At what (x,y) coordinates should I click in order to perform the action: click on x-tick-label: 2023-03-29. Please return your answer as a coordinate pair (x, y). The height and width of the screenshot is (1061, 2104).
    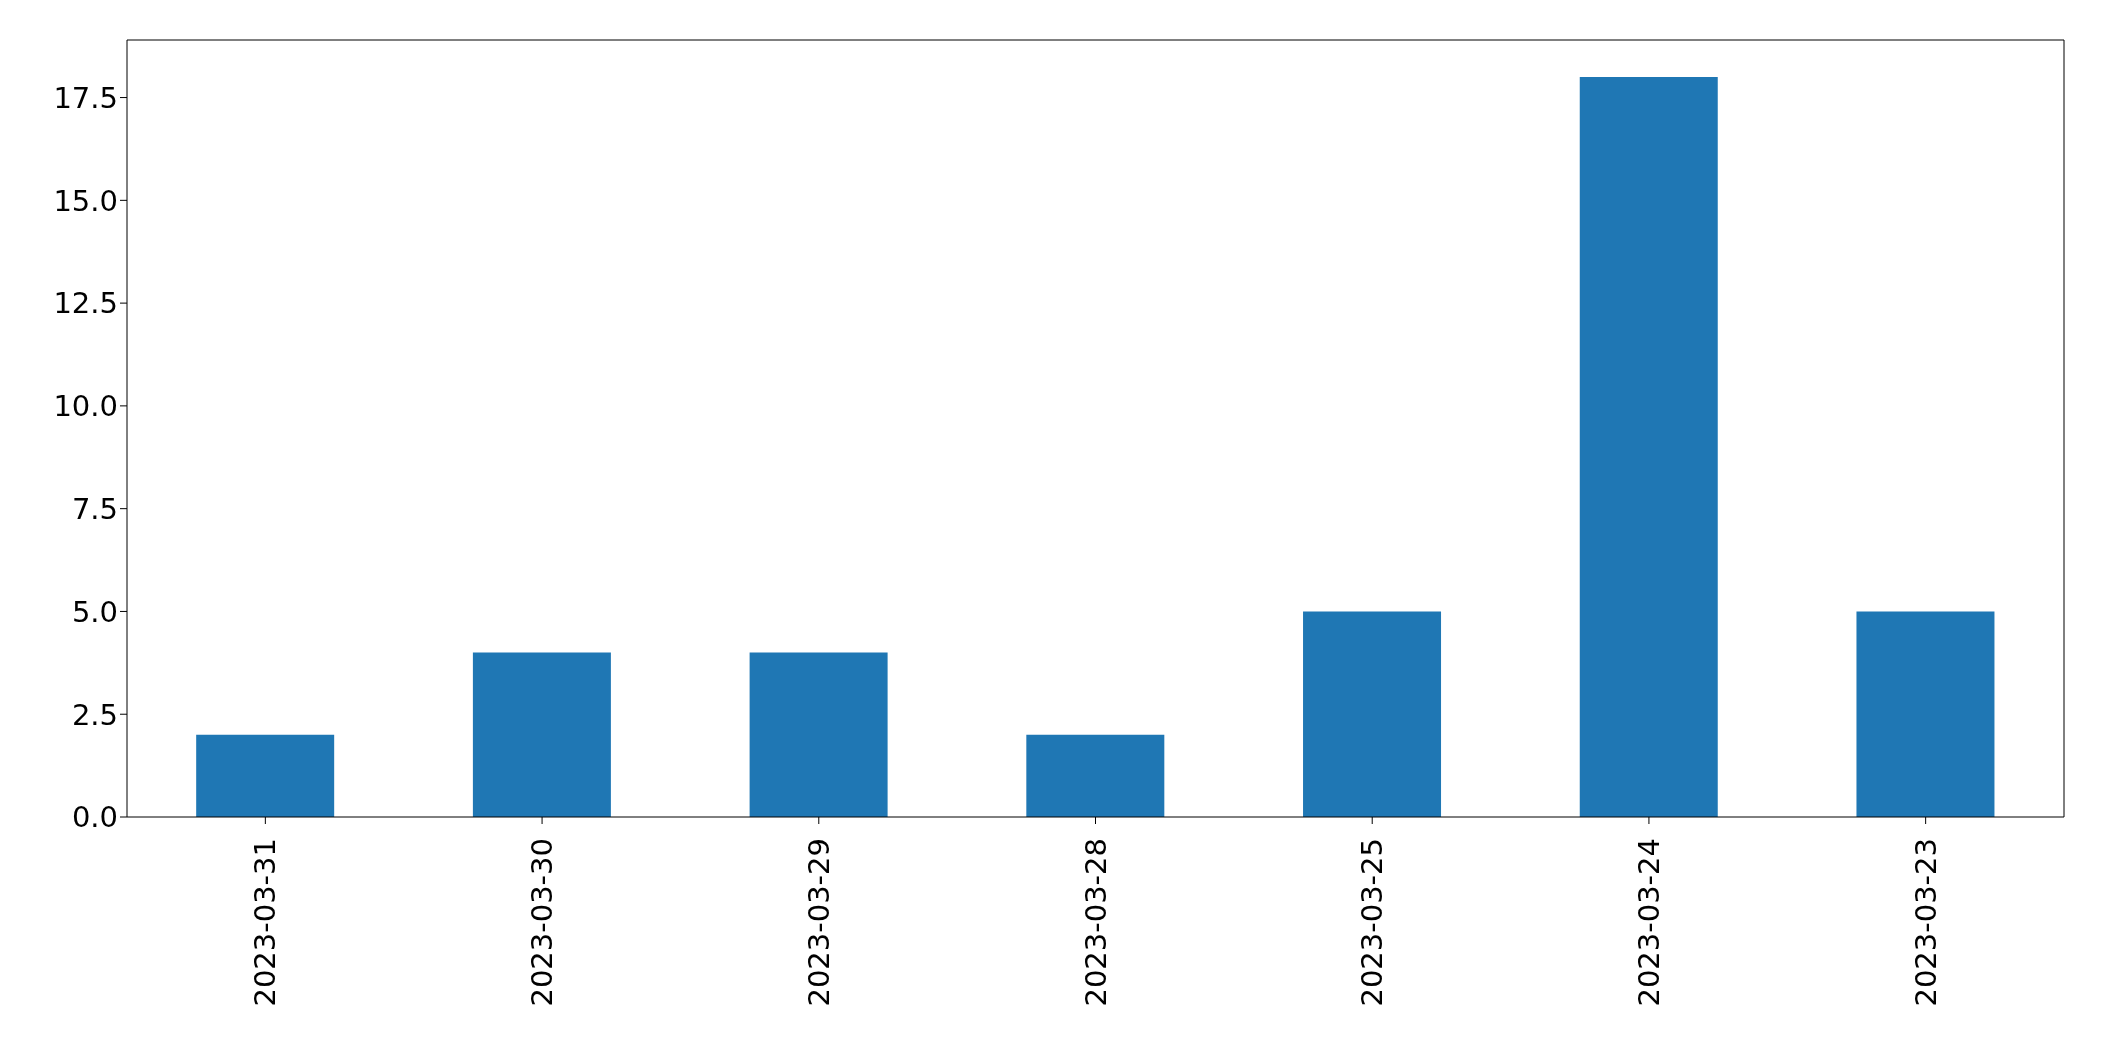
    Looking at the image, I should click on (818, 922).